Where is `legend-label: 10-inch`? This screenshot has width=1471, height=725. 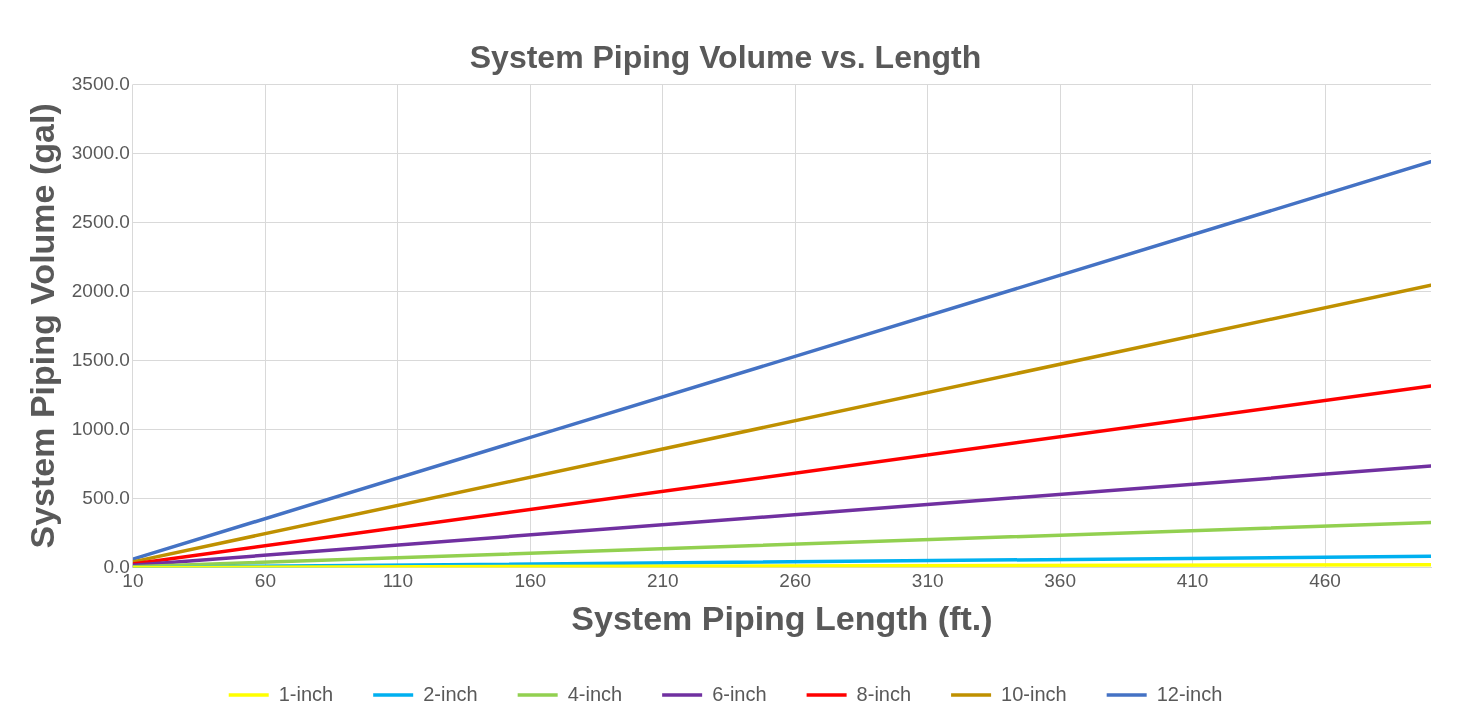 legend-label: 10-inch is located at coordinates (1034, 693).